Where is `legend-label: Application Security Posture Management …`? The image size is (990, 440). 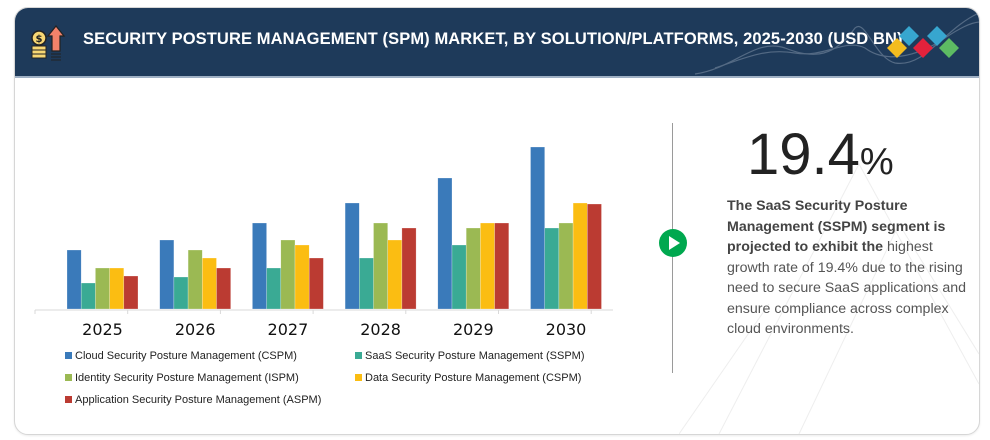
legend-label: Application Security Posture Management … is located at coordinates (198, 400).